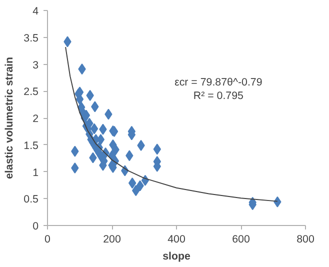  Describe the element at coordinates (176, 256) in the screenshot. I see `x-axis-title: slope` at that location.